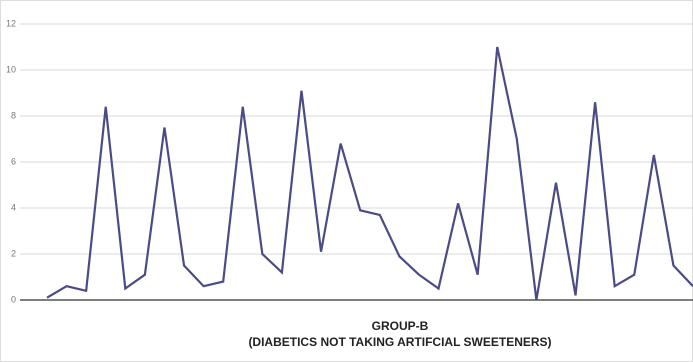  What do you see at coordinates (13, 253) in the screenshot?
I see `y-tick-label: 2` at bounding box center [13, 253].